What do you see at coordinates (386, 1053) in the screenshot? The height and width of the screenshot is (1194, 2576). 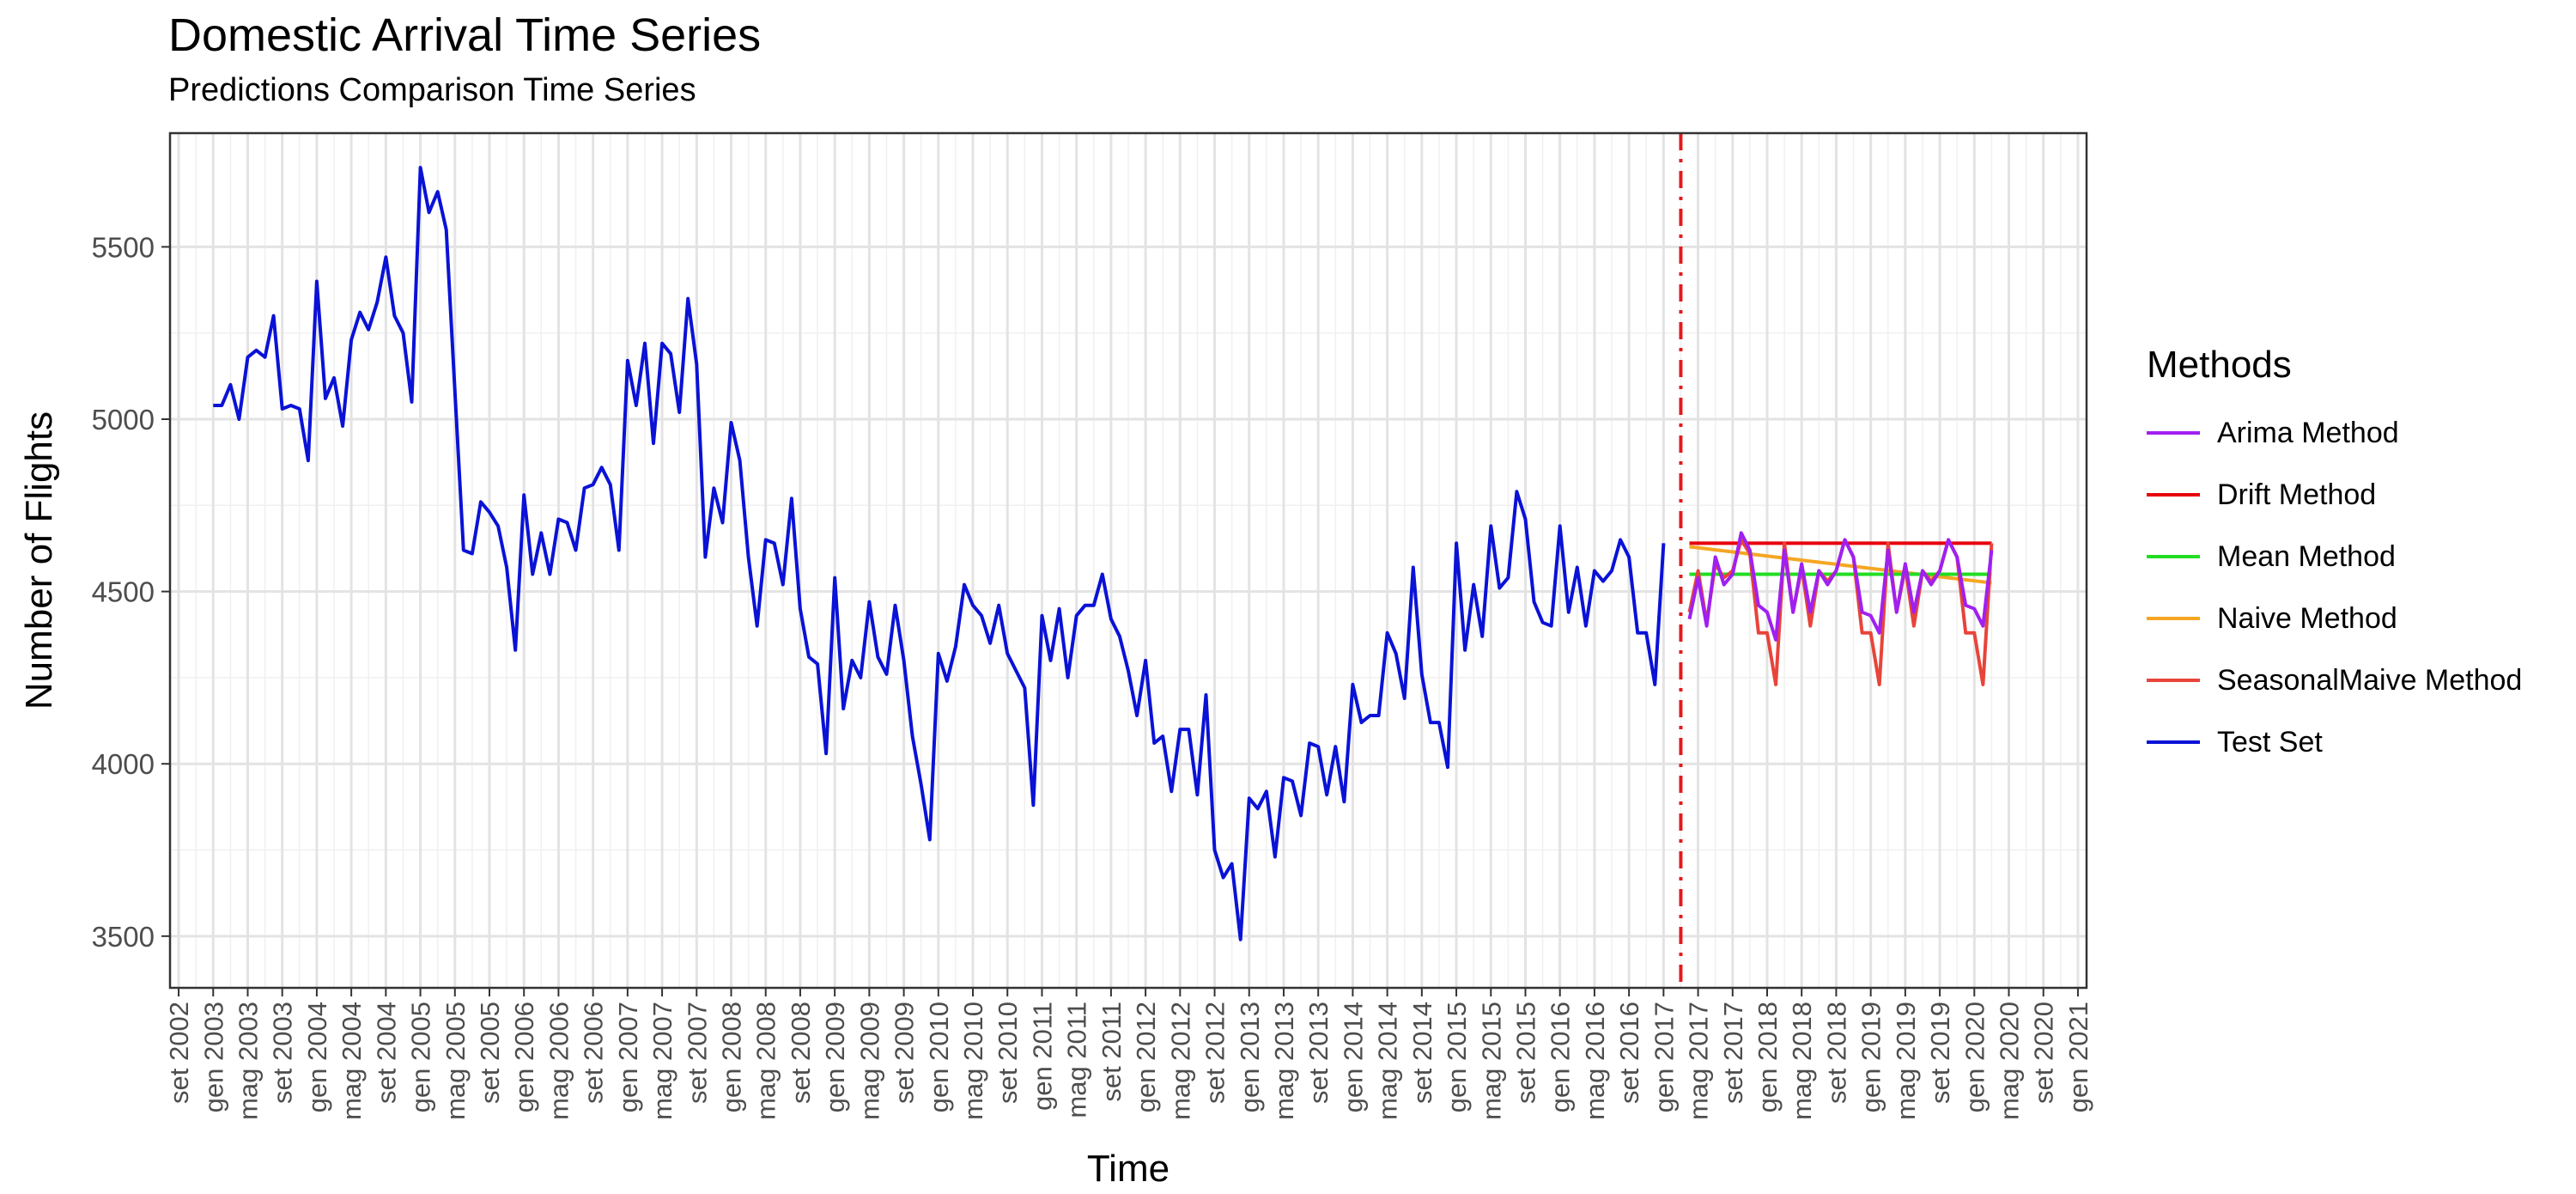 I see `x-tick-label: set 2004` at bounding box center [386, 1053].